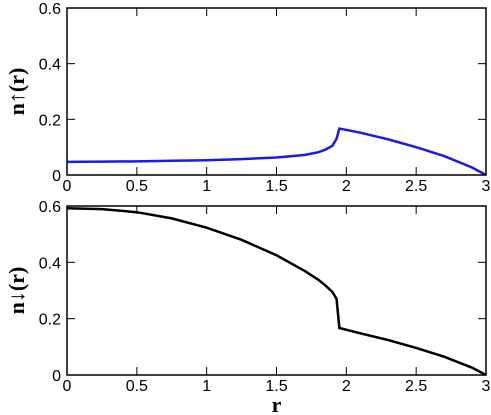 This screenshot has width=491, height=415. Describe the element at coordinates (277, 403) in the screenshot. I see `x-axis-label: r` at that location.